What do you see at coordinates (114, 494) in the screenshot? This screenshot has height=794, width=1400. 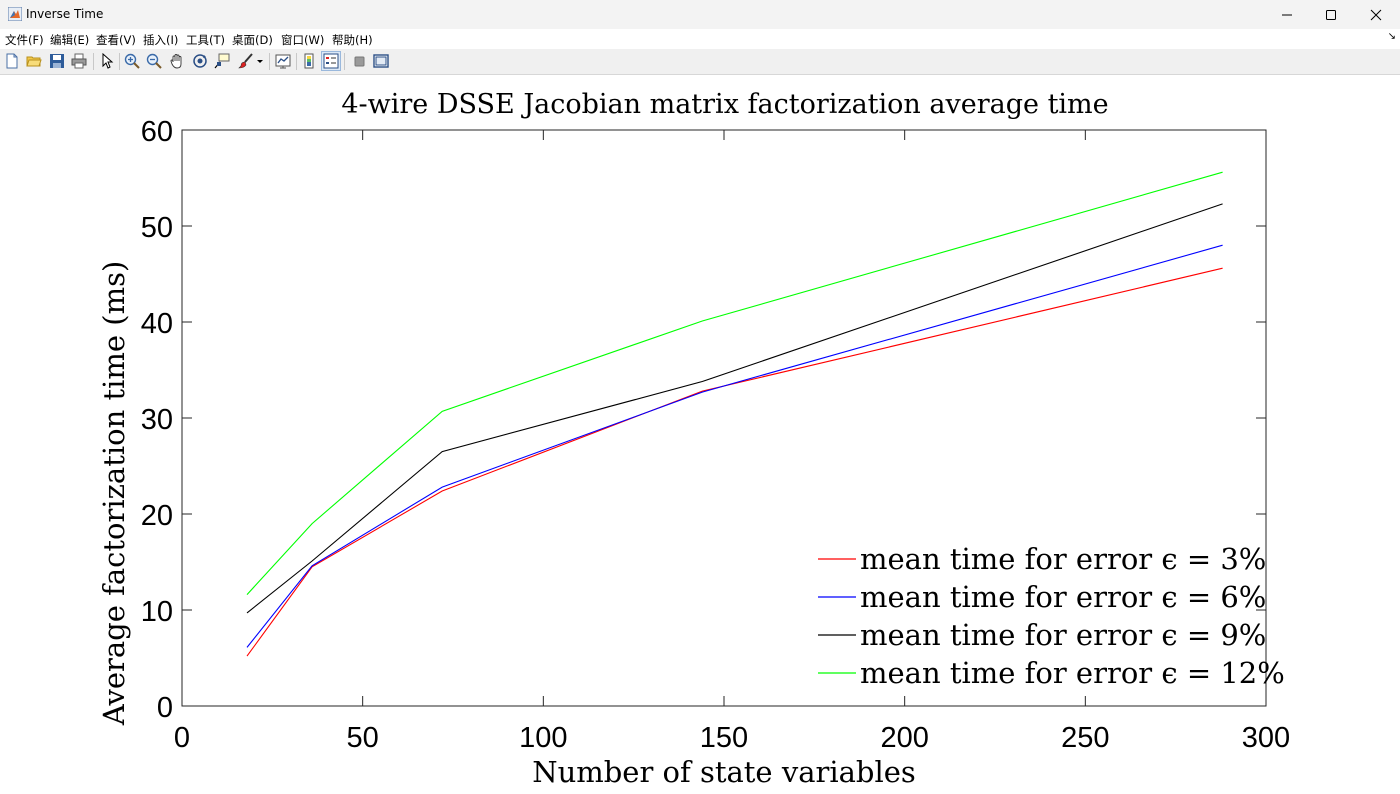 I see `y-axis-label: Average factorization time (ms)` at bounding box center [114, 494].